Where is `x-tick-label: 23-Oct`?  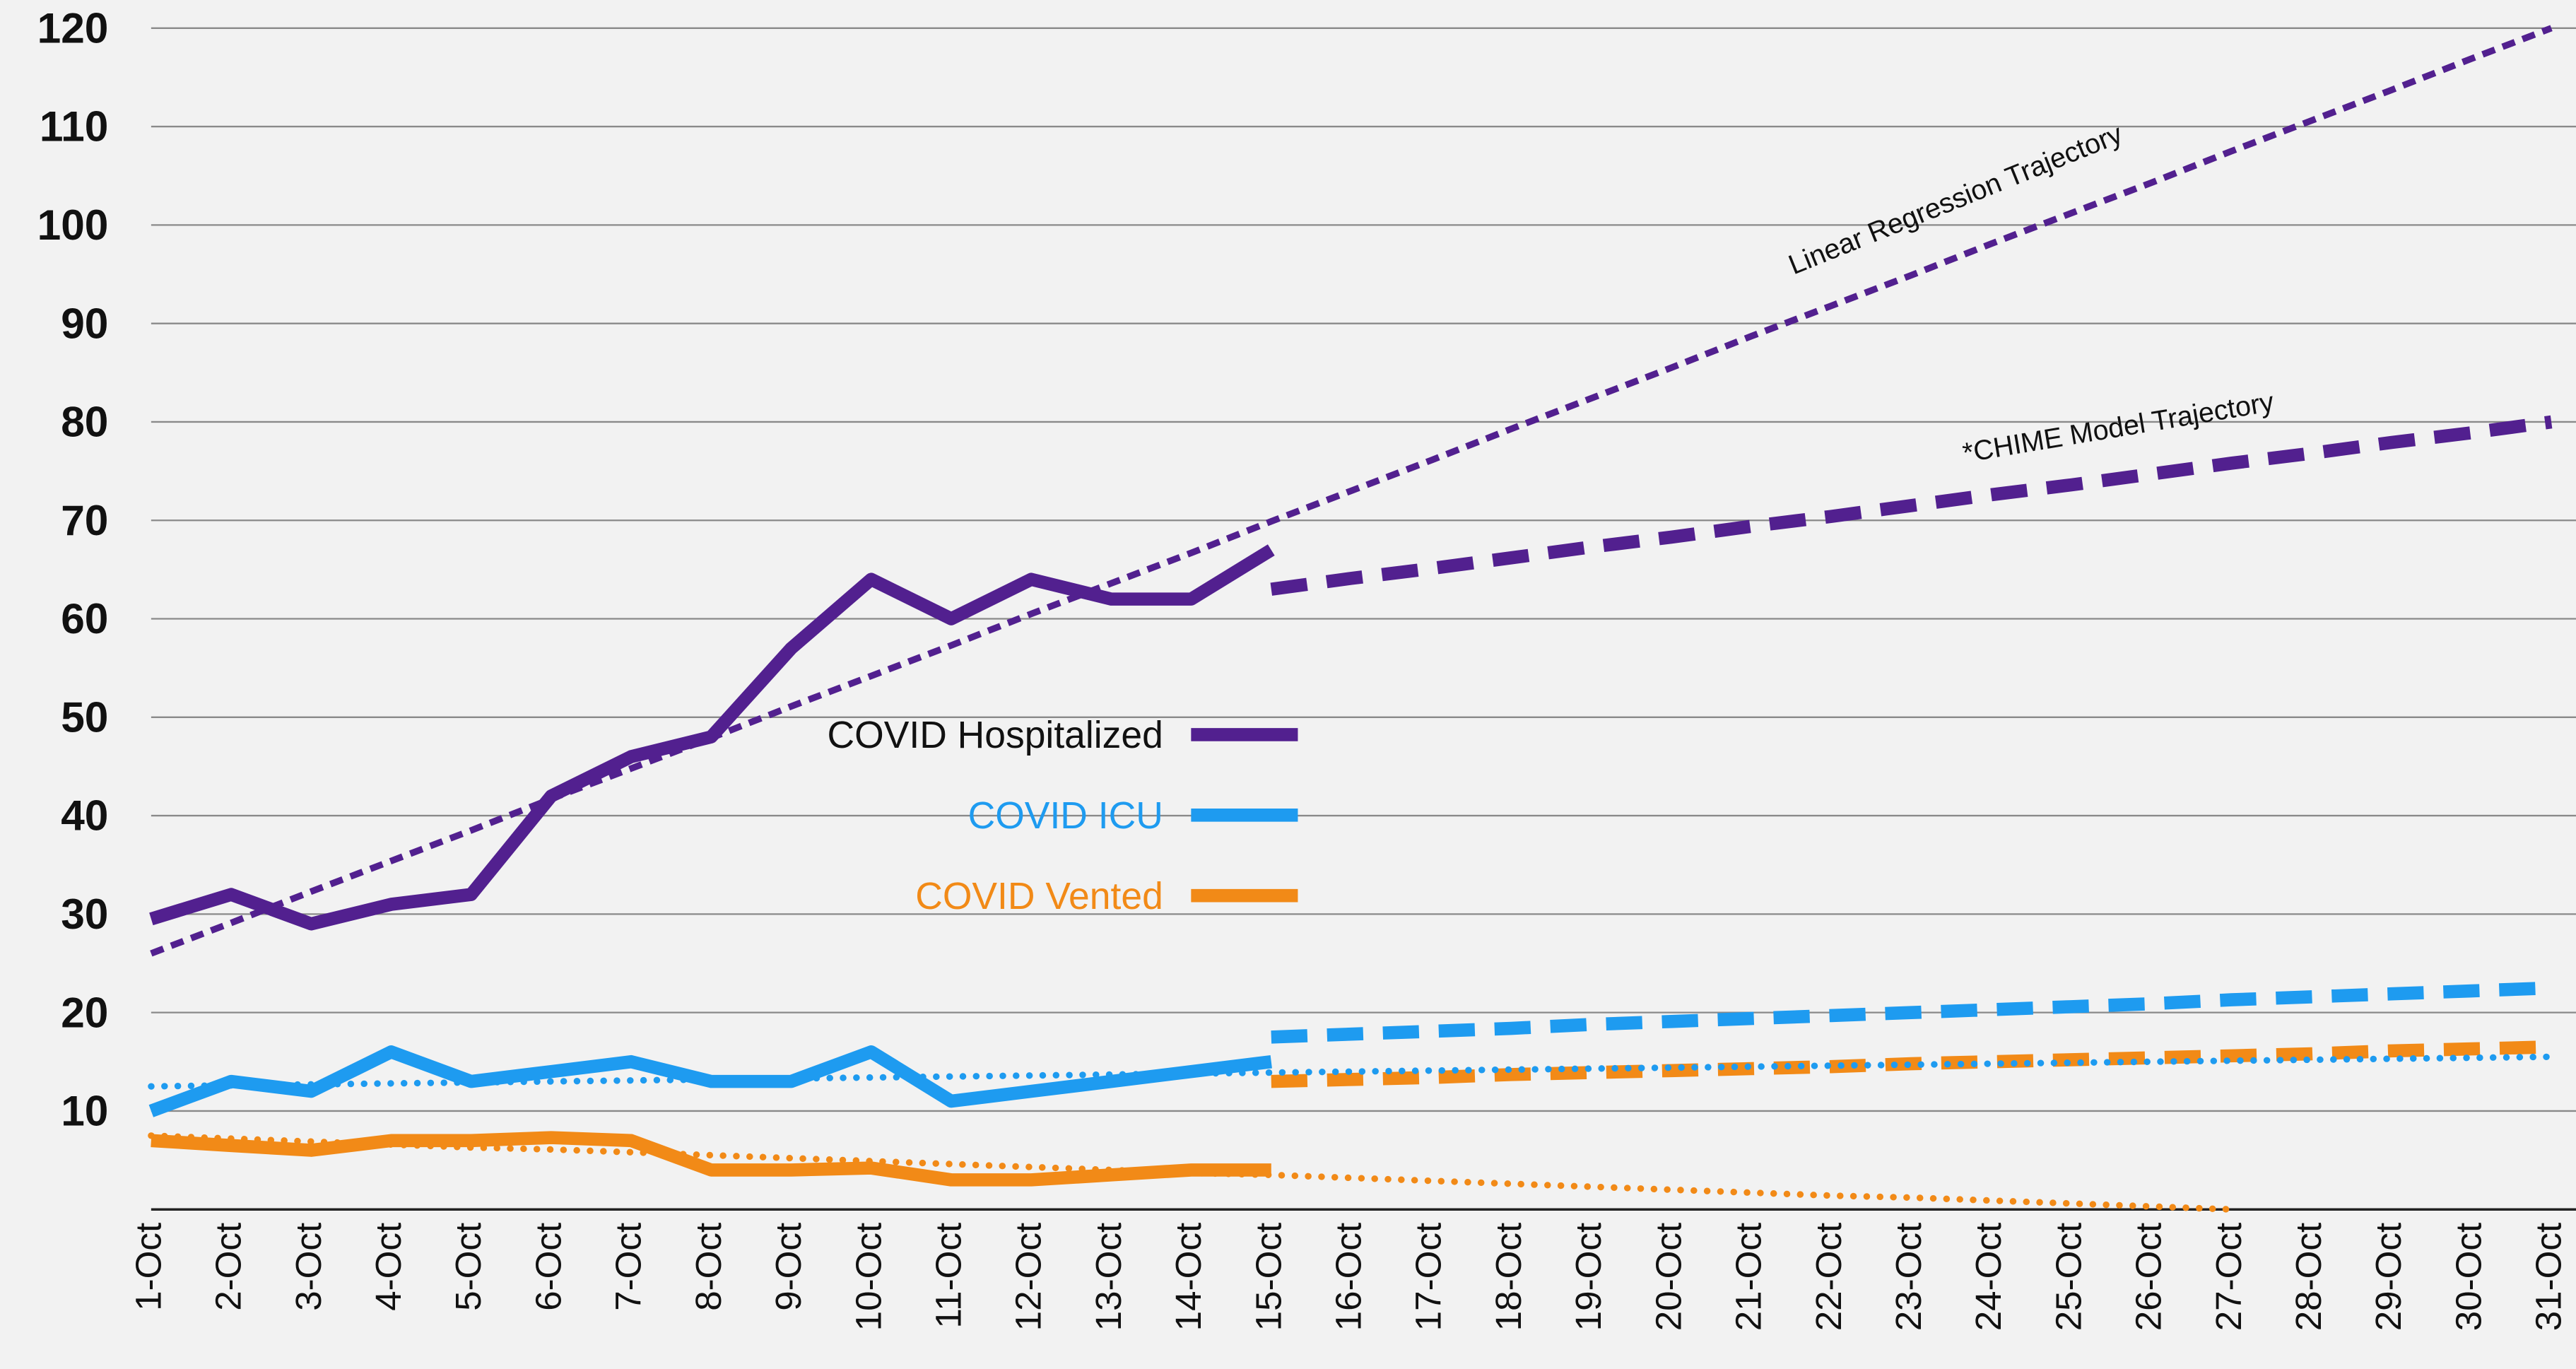 x-tick-label: 23-Oct is located at coordinates (1908, 1277).